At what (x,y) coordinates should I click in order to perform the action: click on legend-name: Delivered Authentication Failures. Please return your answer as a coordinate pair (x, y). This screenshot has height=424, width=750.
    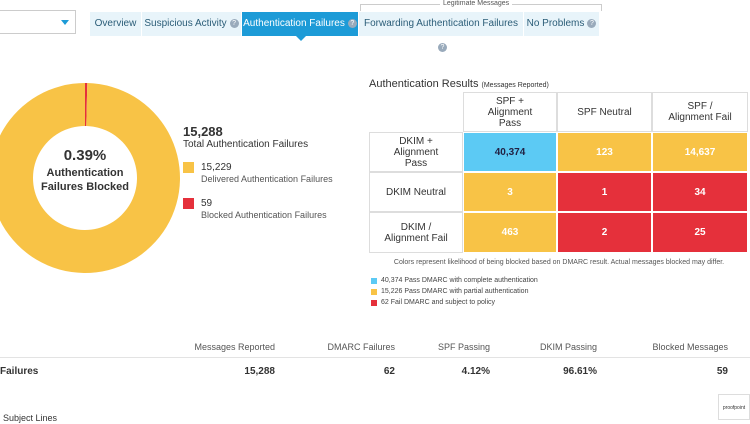
    Looking at the image, I should click on (267, 179).